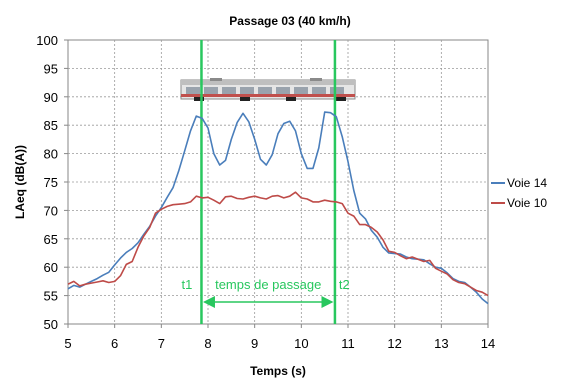 This screenshot has width=564, height=382. Describe the element at coordinates (254, 343) in the screenshot. I see `x-tick-label: 9` at that location.